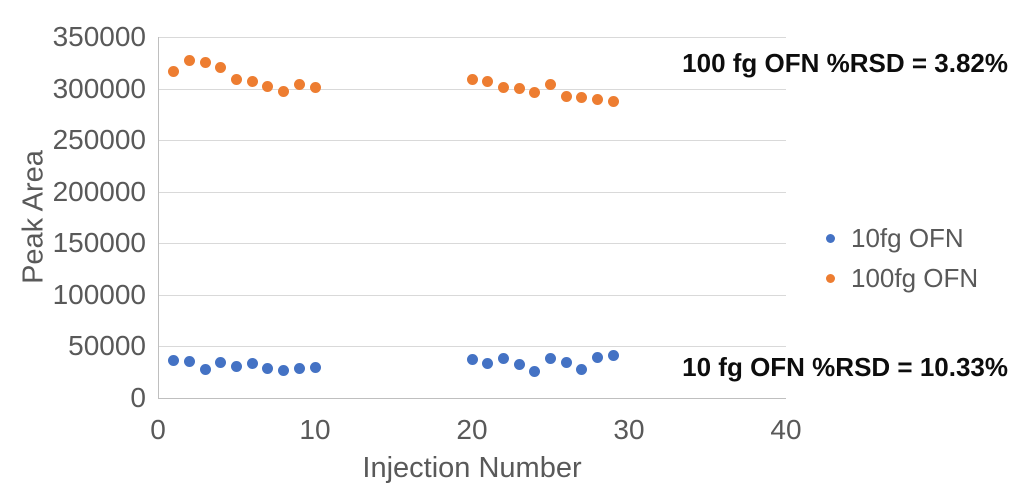  What do you see at coordinates (315, 429) in the screenshot?
I see `x-tick-label: 10` at bounding box center [315, 429].